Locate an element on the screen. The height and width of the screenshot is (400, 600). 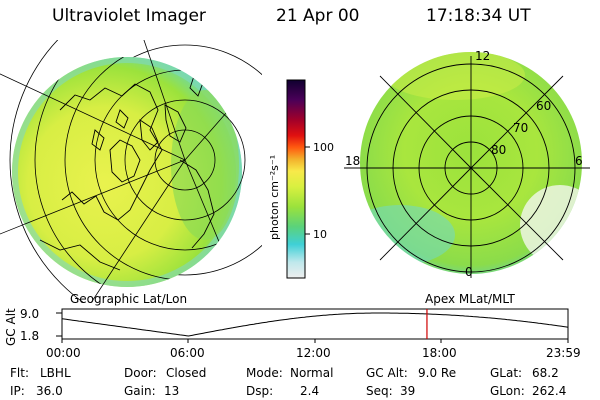
gcalt-label: GC Alt: is located at coordinates (387, 373).